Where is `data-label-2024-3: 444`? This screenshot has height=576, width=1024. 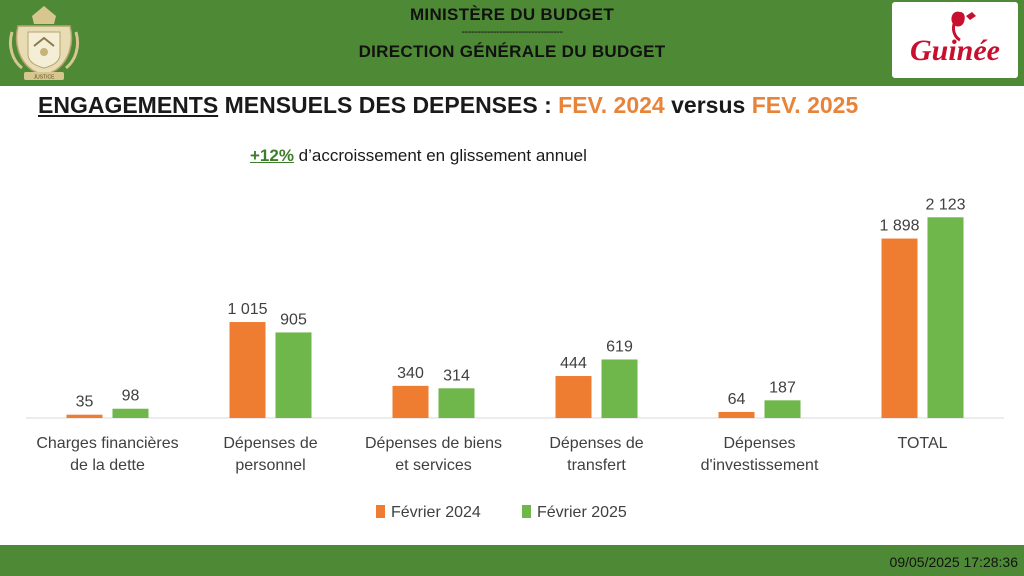 data-label-2024-3: 444 is located at coordinates (573, 363).